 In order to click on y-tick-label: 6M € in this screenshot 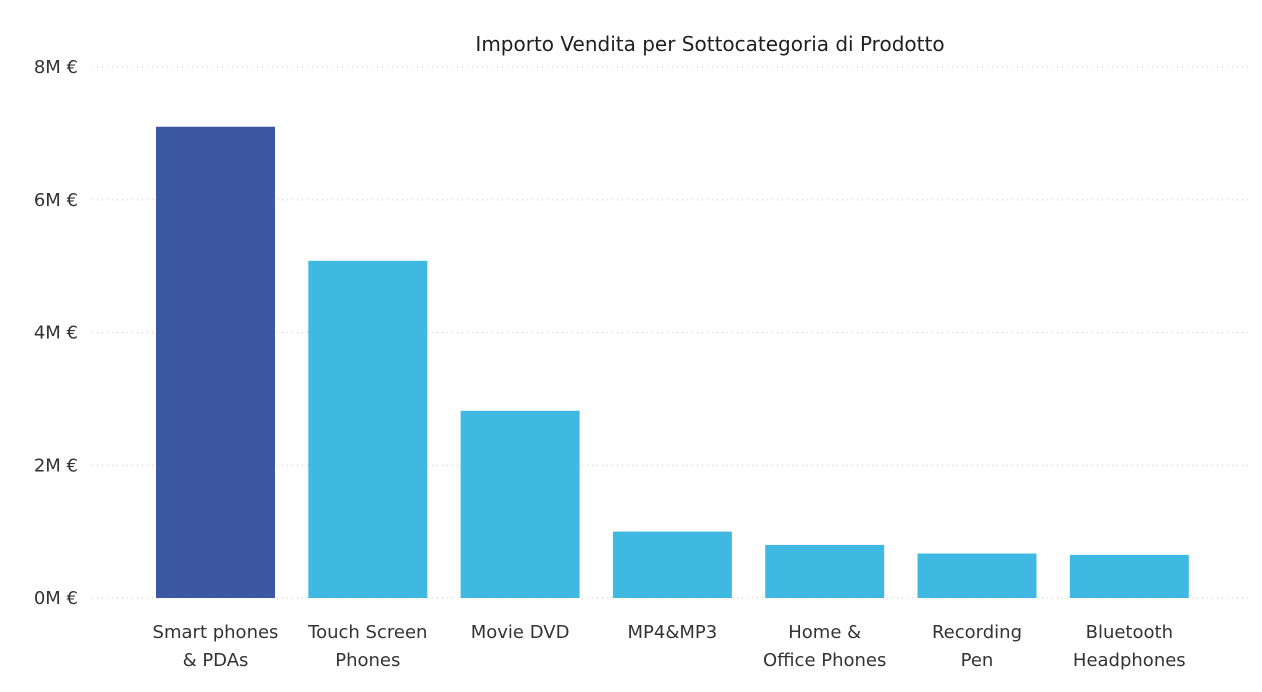, I will do `click(56, 200)`.